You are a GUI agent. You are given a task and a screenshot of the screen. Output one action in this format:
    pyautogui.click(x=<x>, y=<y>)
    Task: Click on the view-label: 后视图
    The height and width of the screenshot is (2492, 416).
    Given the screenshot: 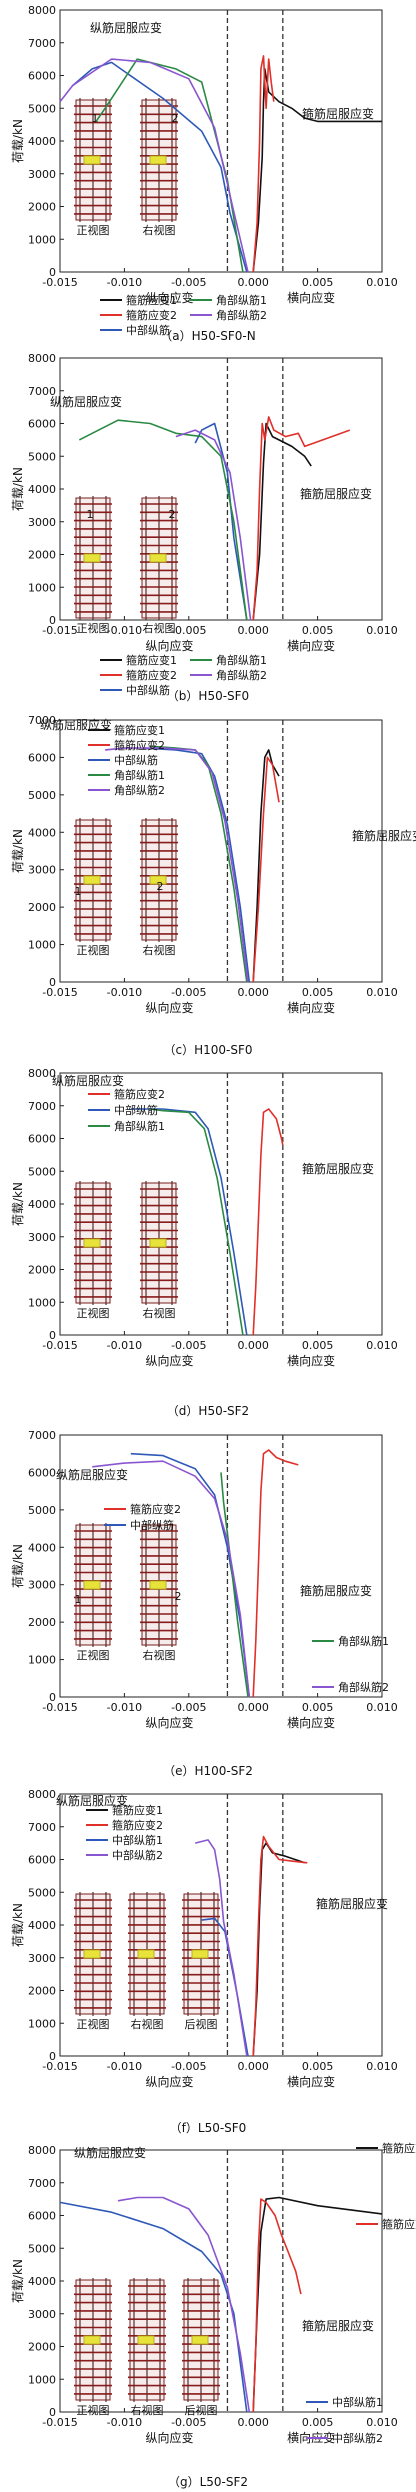 What is the action you would take?
    pyautogui.click(x=201, y=2024)
    